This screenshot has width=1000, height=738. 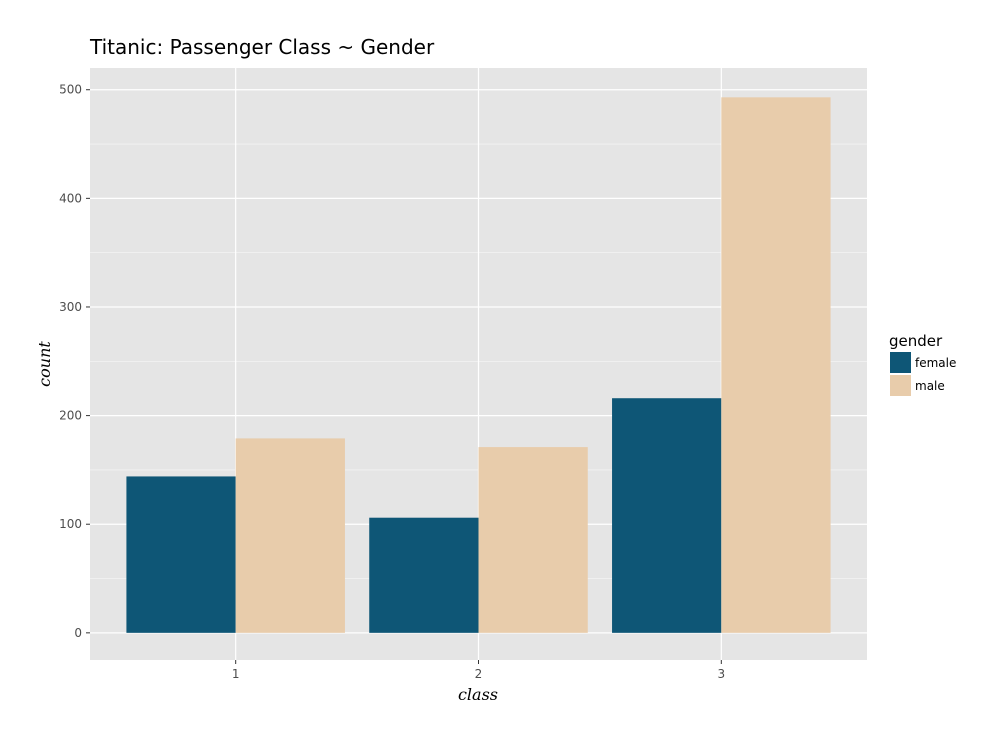 I want to click on y-tick-label: 500, so click(x=70, y=90).